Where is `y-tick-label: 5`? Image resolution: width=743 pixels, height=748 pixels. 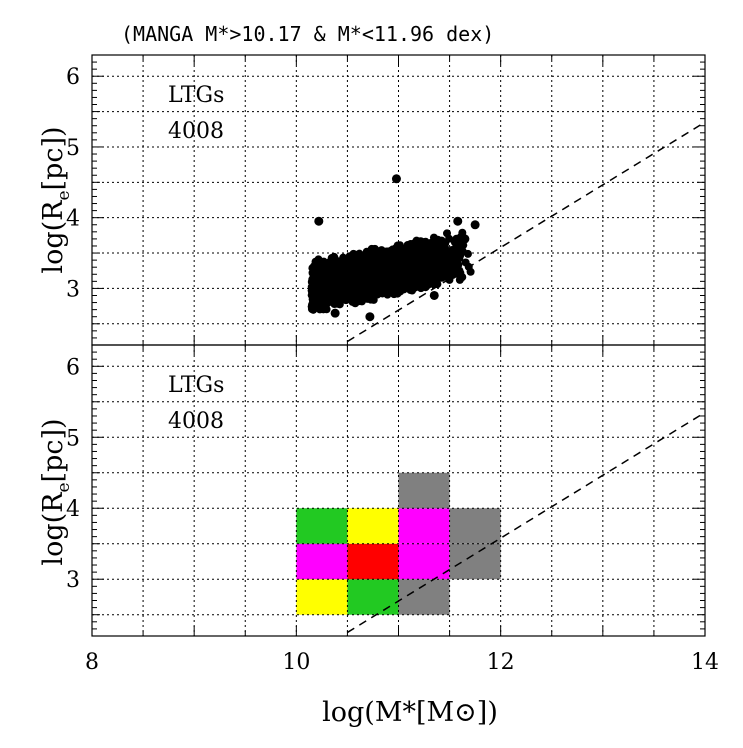 y-tick-label: 5 is located at coordinates (73, 438).